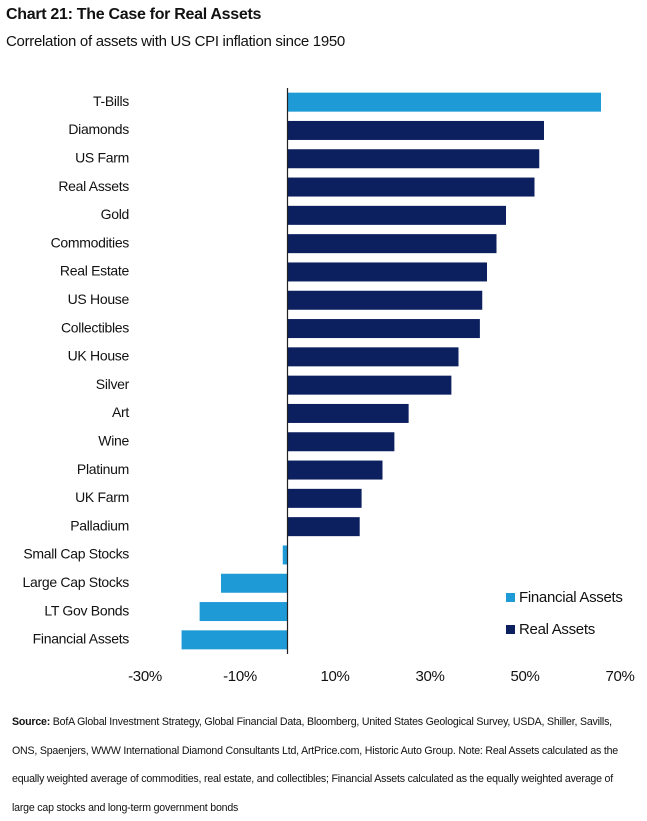  Describe the element at coordinates (86, 610) in the screenshot. I see `y-tick-label: LT Gov Bonds` at that location.